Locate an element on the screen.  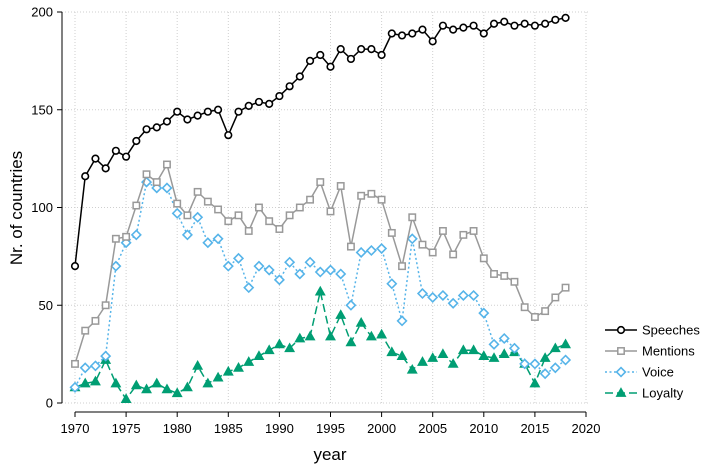
x-tick-label: 2000 is located at coordinates (381, 428).